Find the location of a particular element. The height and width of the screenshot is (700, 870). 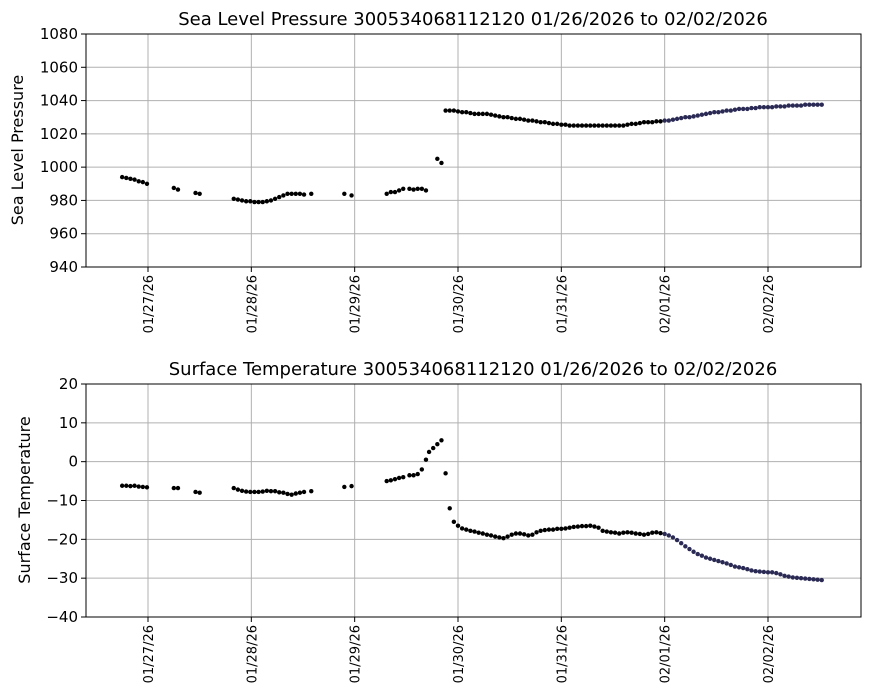

x-tick-label: 01/29/26 is located at coordinates (356, 654).